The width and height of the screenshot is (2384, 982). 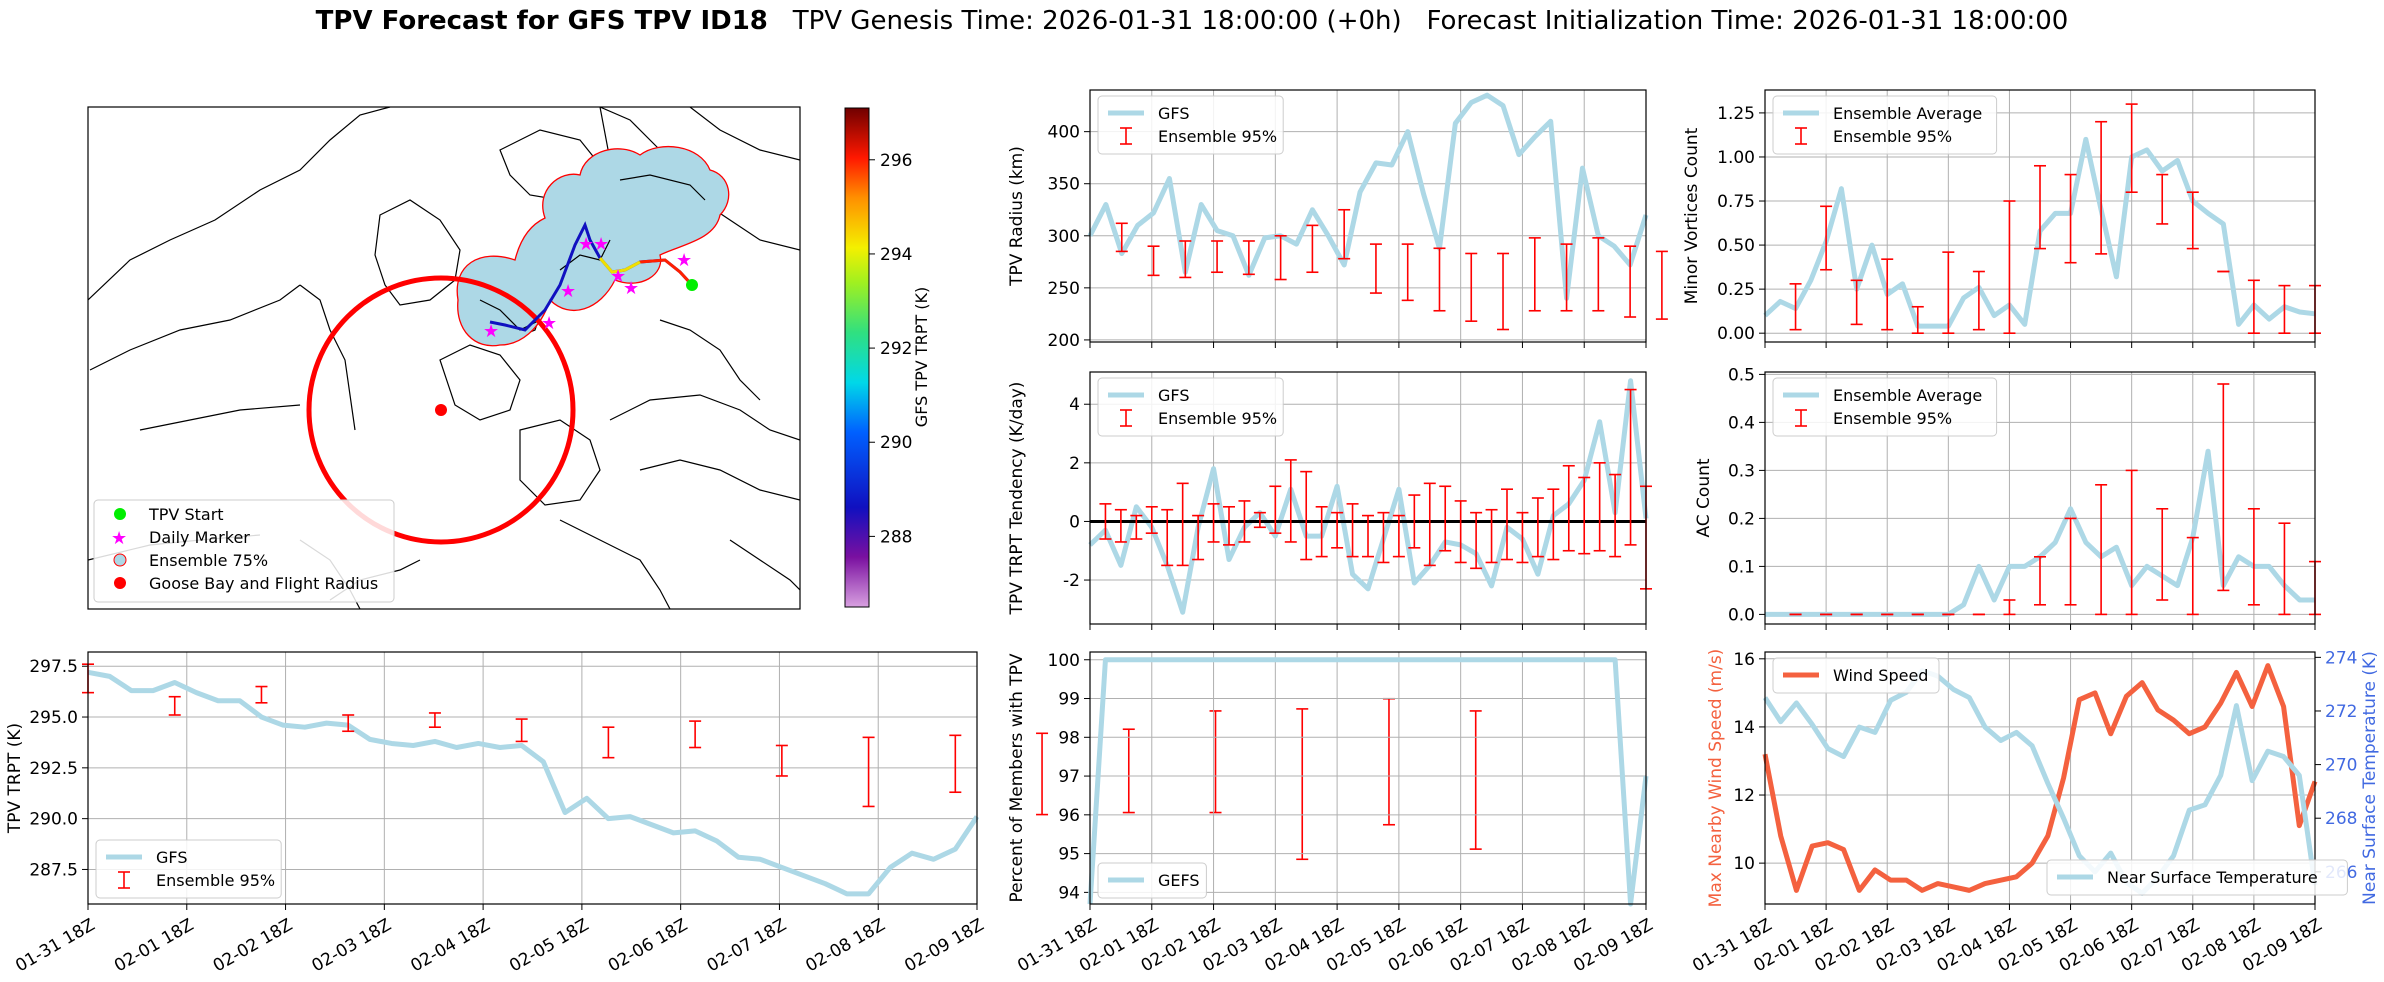 What do you see at coordinates (1692, 215) in the screenshot?
I see `y-axis-label: Minor Vortices Count` at bounding box center [1692, 215].